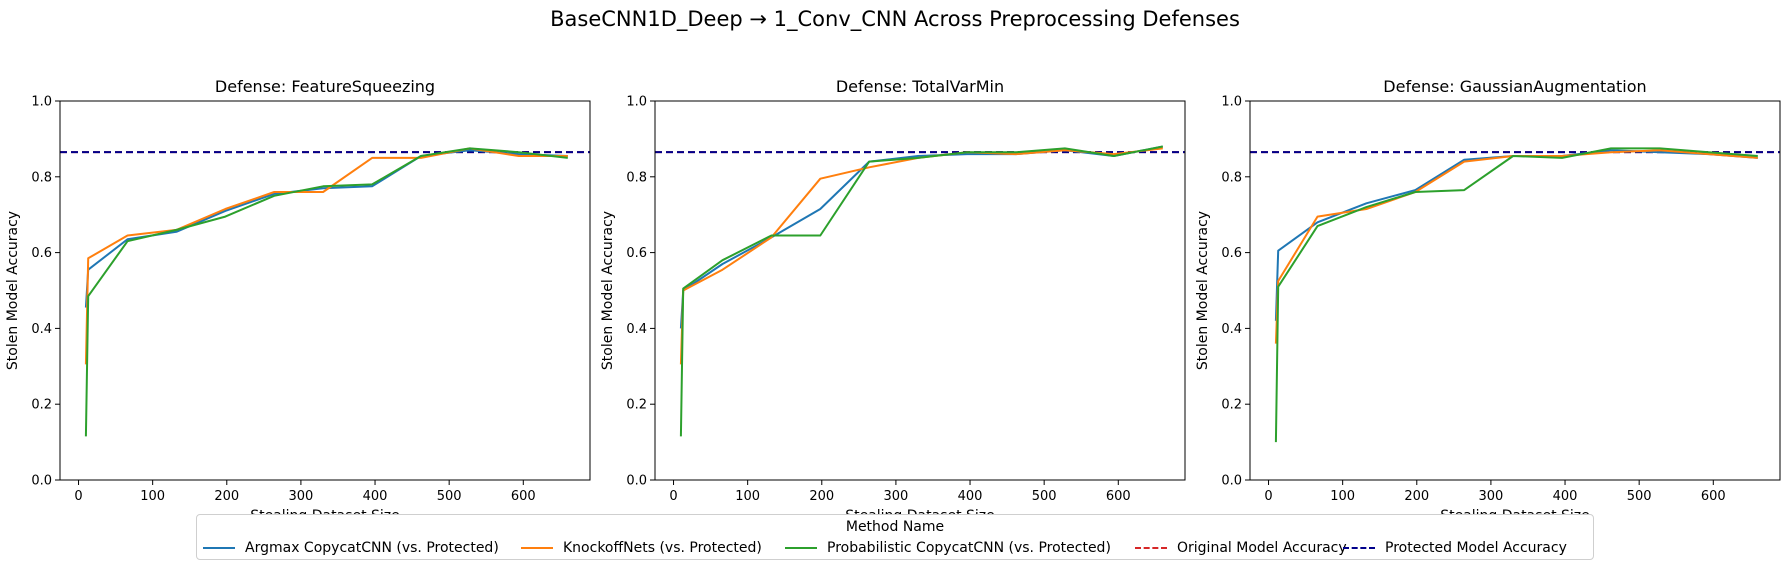  What do you see at coordinates (920, 86) in the screenshot?
I see `subplot-title: Defense: TotalVarMin` at bounding box center [920, 86].